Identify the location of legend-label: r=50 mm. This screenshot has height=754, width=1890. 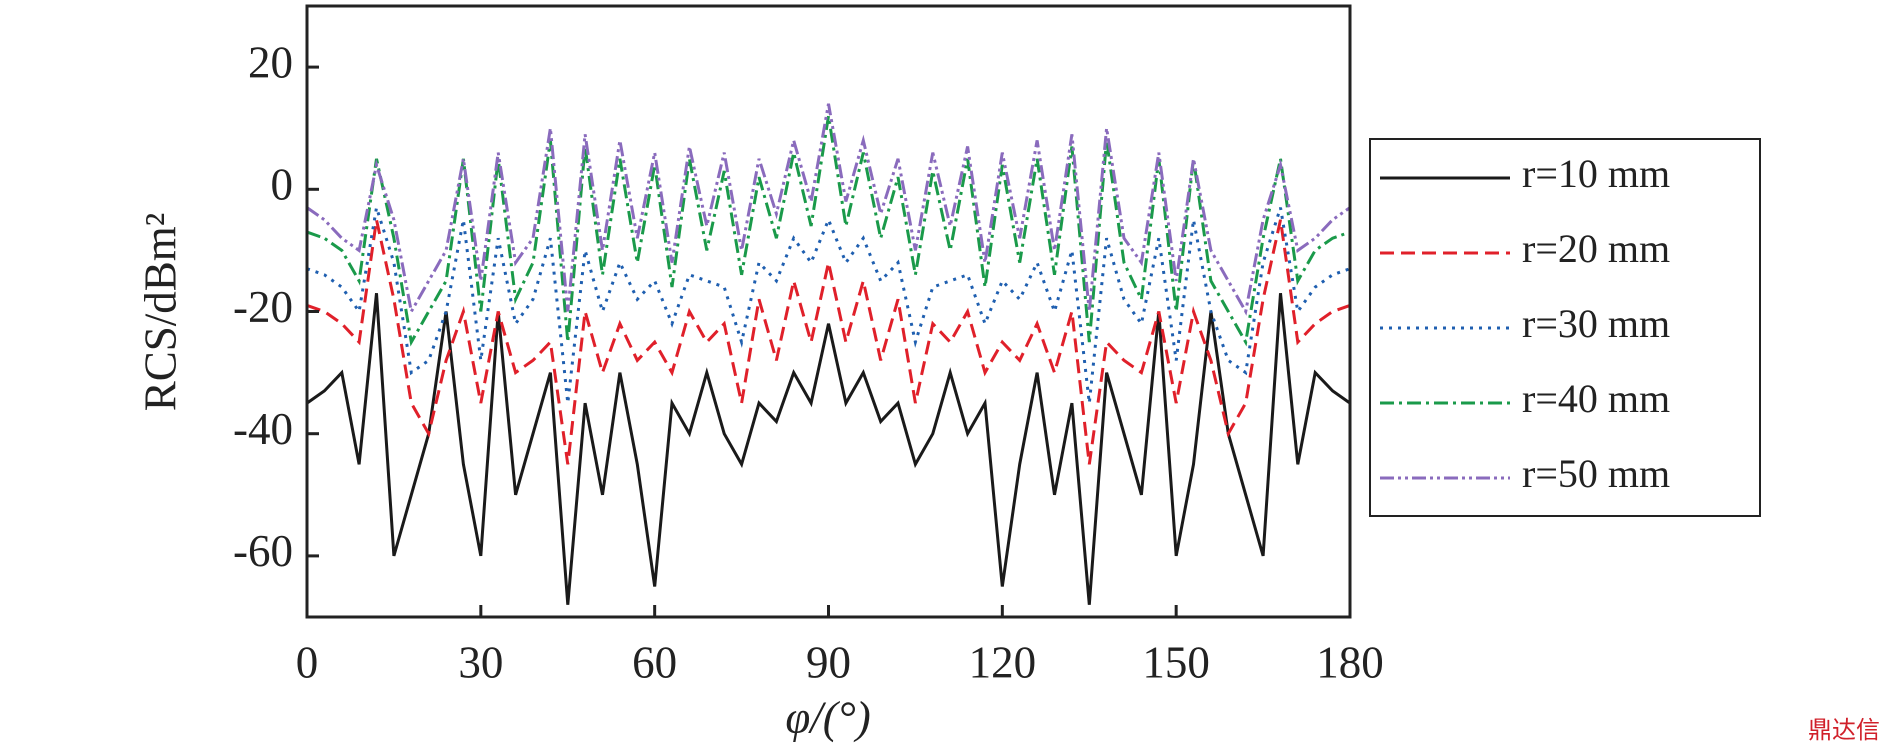
(1596, 473).